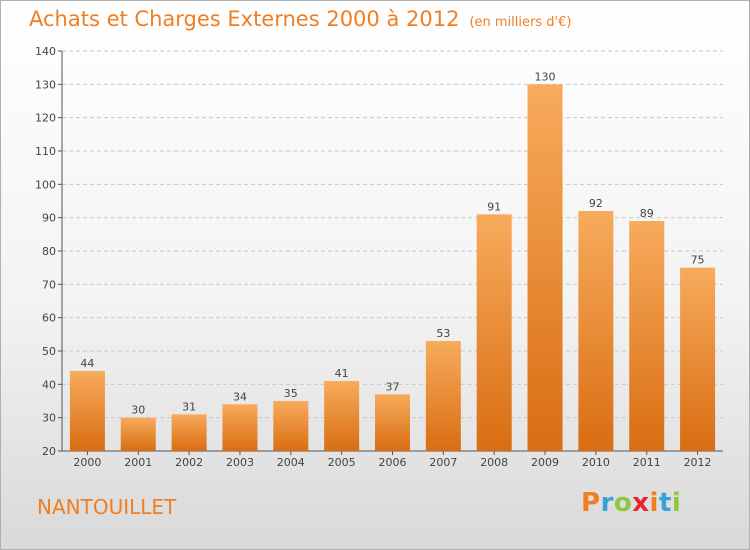 This screenshot has height=550, width=750. What do you see at coordinates (138, 462) in the screenshot?
I see `x-tick-label: 2001` at bounding box center [138, 462].